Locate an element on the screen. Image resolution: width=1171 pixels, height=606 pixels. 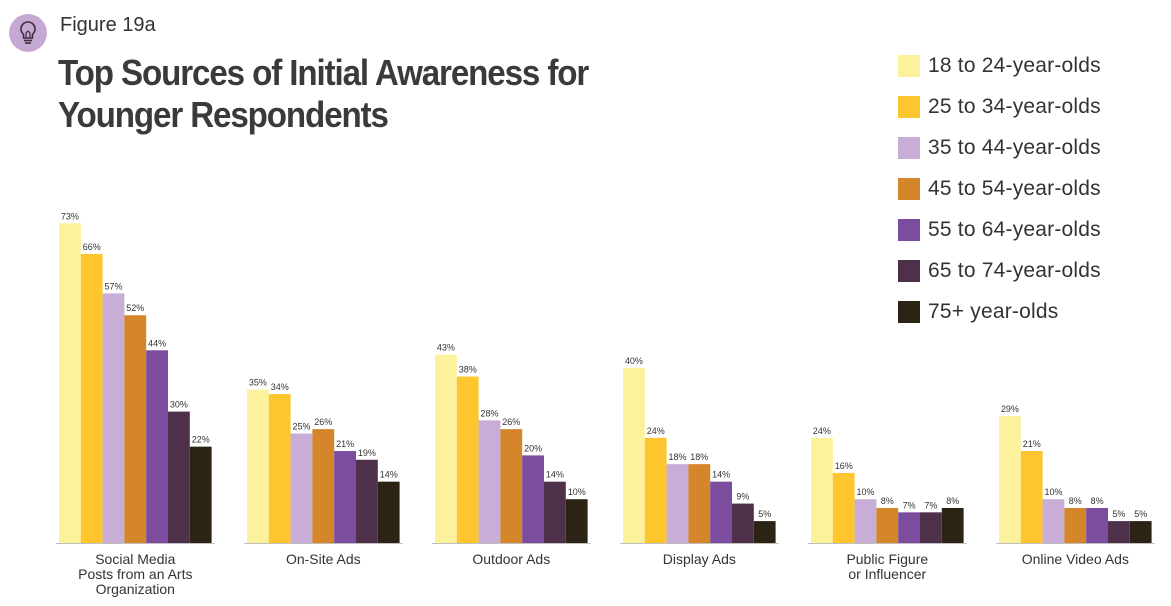
category-label: or Influencer is located at coordinates (887, 574).